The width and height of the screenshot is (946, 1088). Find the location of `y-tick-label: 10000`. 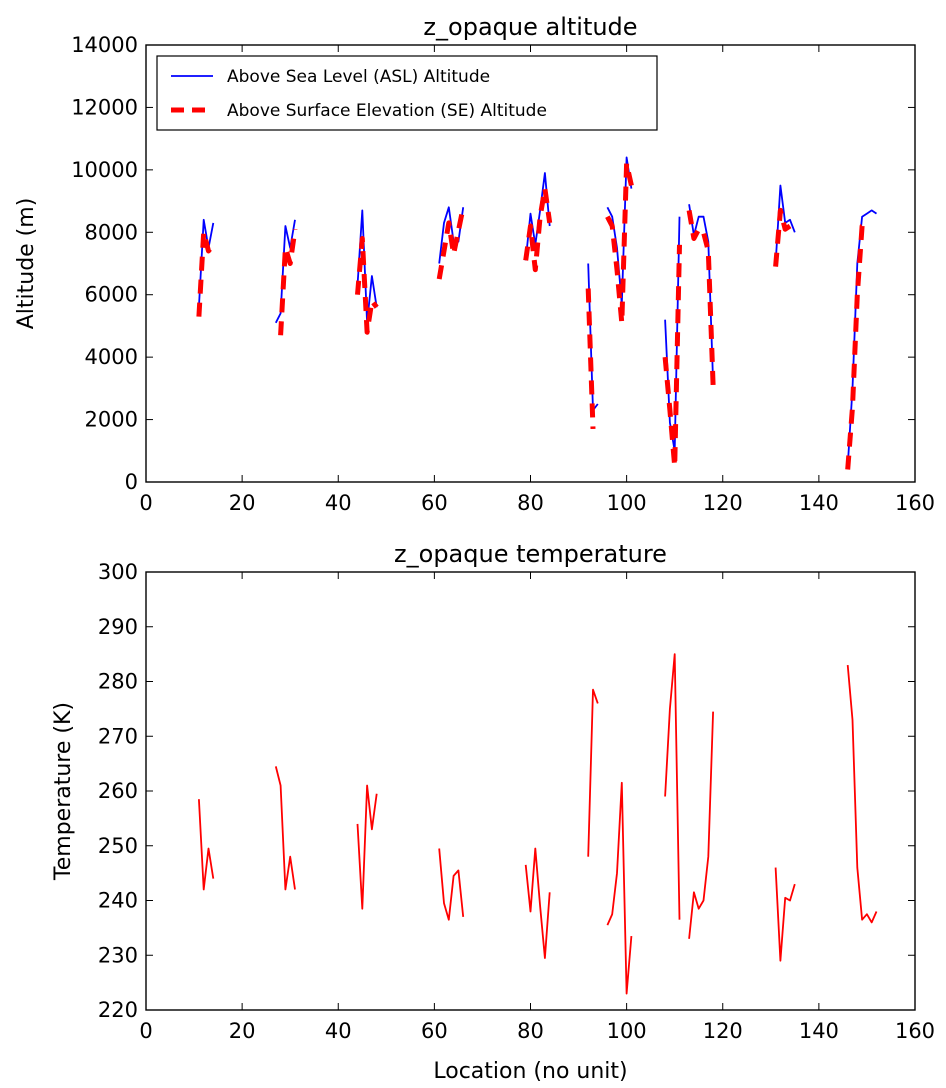

y-tick-label: 10000 is located at coordinates (104, 170).